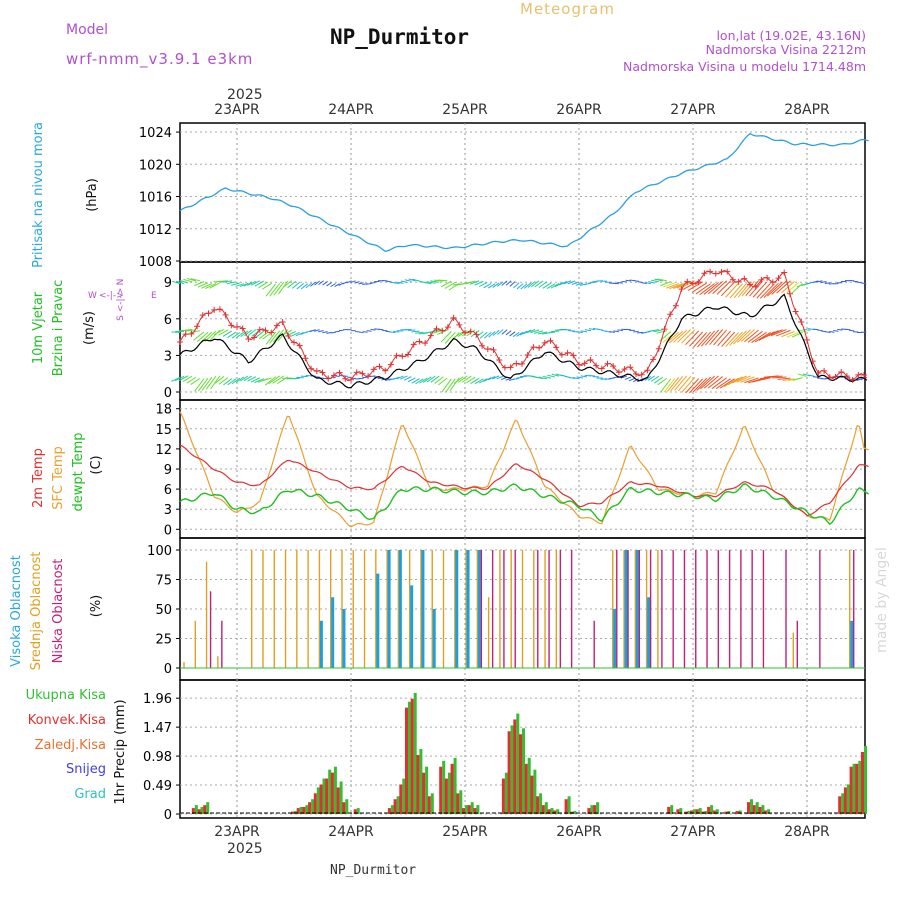 This screenshot has height=904, width=900. I want to click on temp2m-line, so click(524, 480).